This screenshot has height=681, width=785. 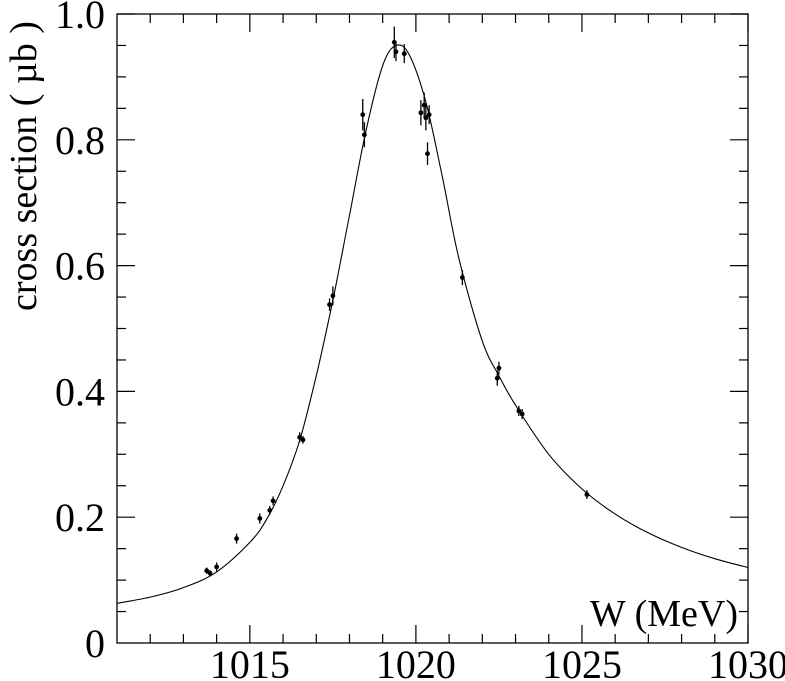 I want to click on x-tick-label: 1015, so click(x=250, y=661).